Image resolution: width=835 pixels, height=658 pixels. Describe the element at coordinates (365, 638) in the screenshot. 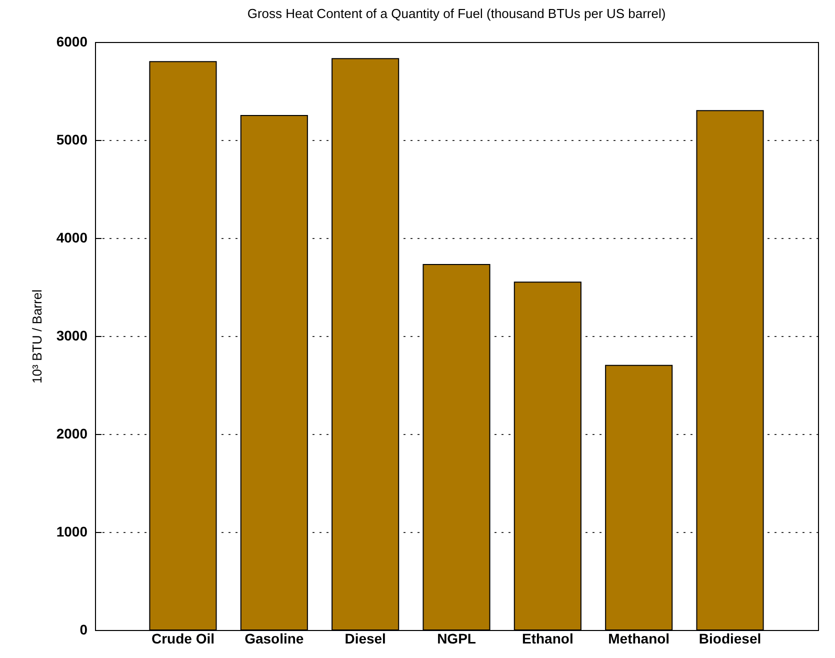

I see `x-tick-label: Diesel` at that location.